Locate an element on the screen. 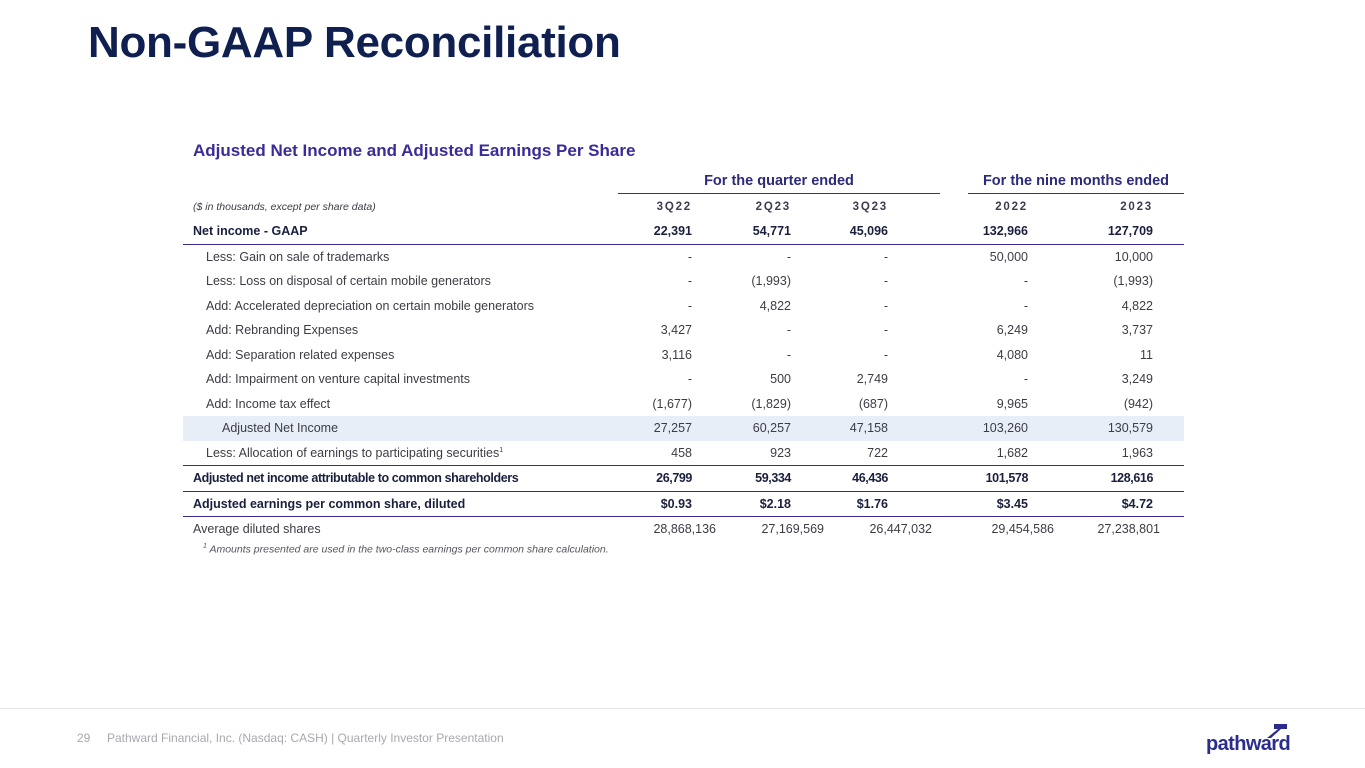 The height and width of the screenshot is (768, 1365). cell: 4,080 is located at coordinates (1012, 354).